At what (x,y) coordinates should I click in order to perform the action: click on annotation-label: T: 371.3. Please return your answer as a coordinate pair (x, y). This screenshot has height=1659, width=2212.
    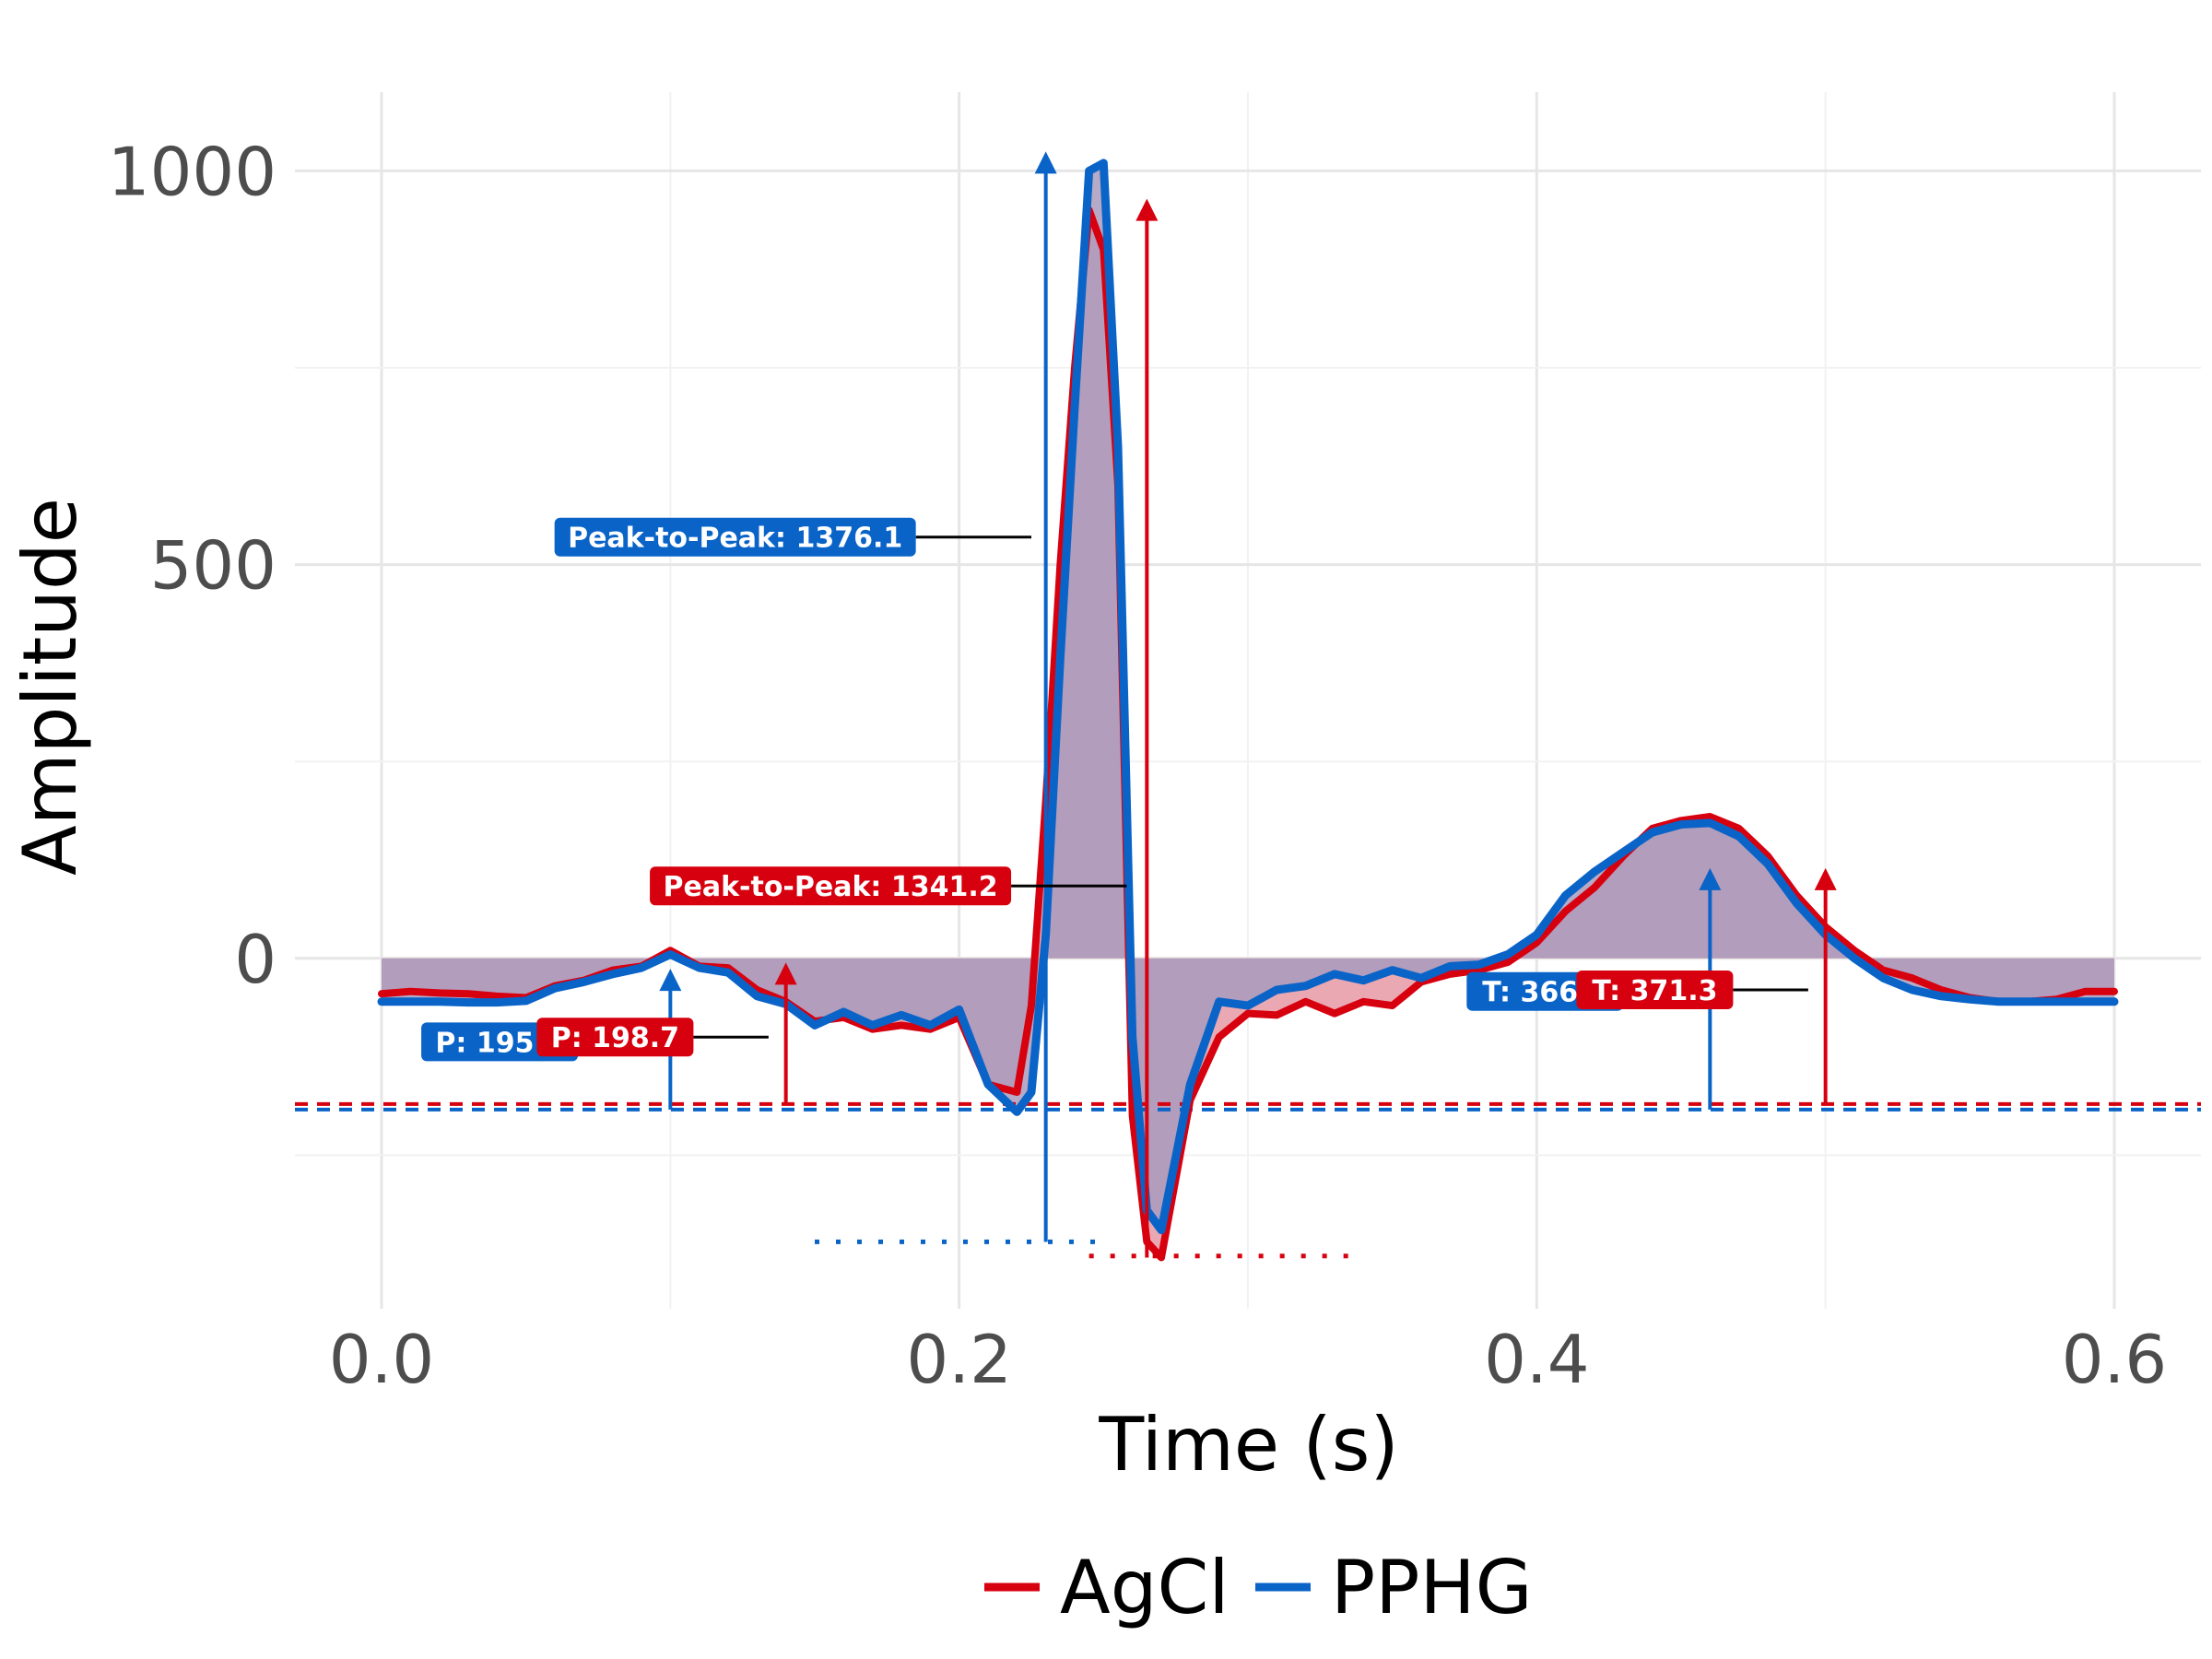
    Looking at the image, I should click on (1654, 991).